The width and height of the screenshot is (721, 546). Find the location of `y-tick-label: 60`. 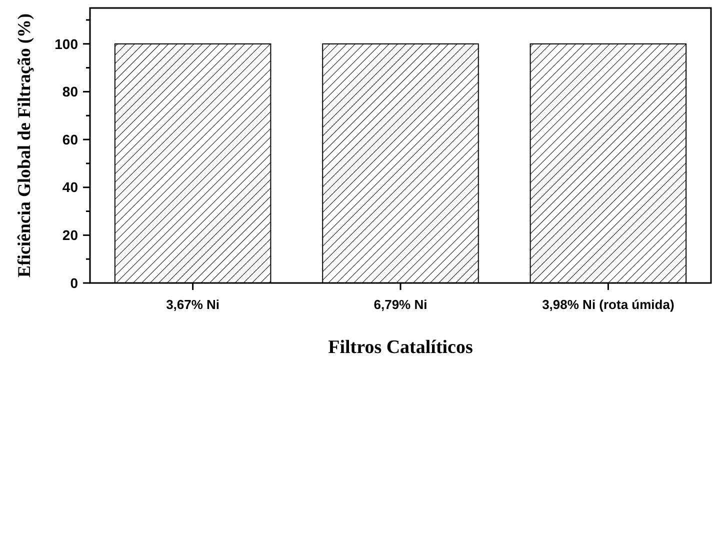

y-tick-label: 60 is located at coordinates (70, 139).